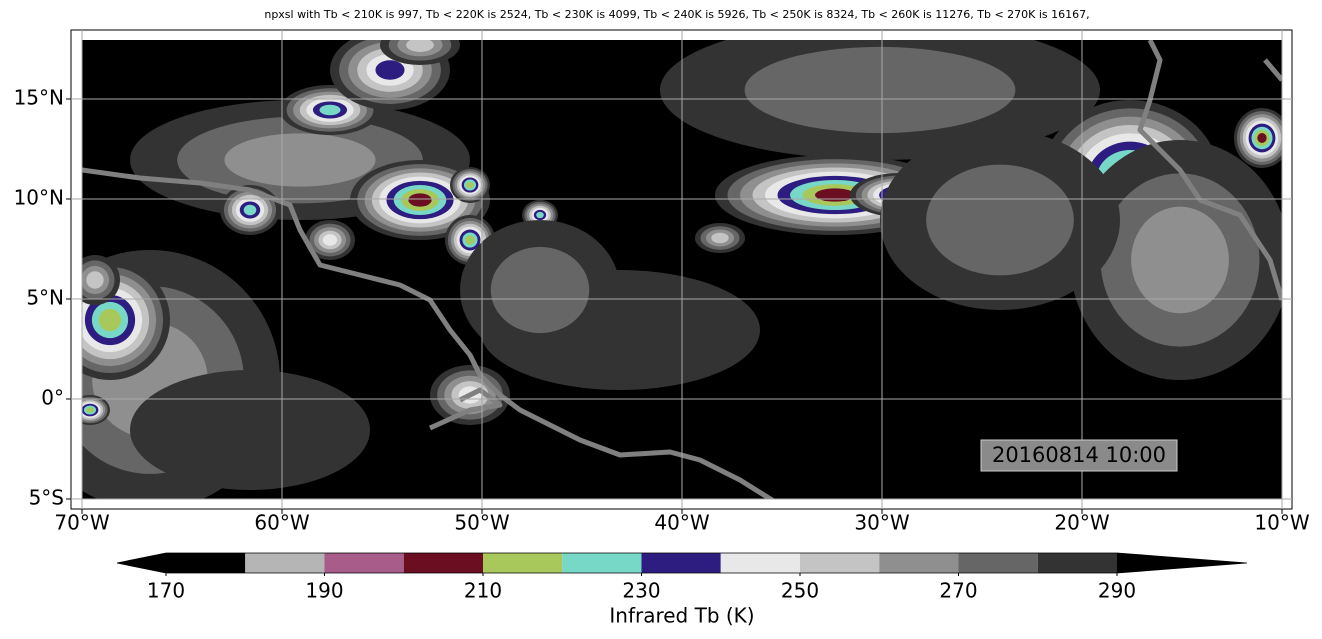 Image resolution: width=1322 pixels, height=639 pixels. What do you see at coordinates (46, 498) in the screenshot?
I see `lat-tick-label: 5°S` at bounding box center [46, 498].